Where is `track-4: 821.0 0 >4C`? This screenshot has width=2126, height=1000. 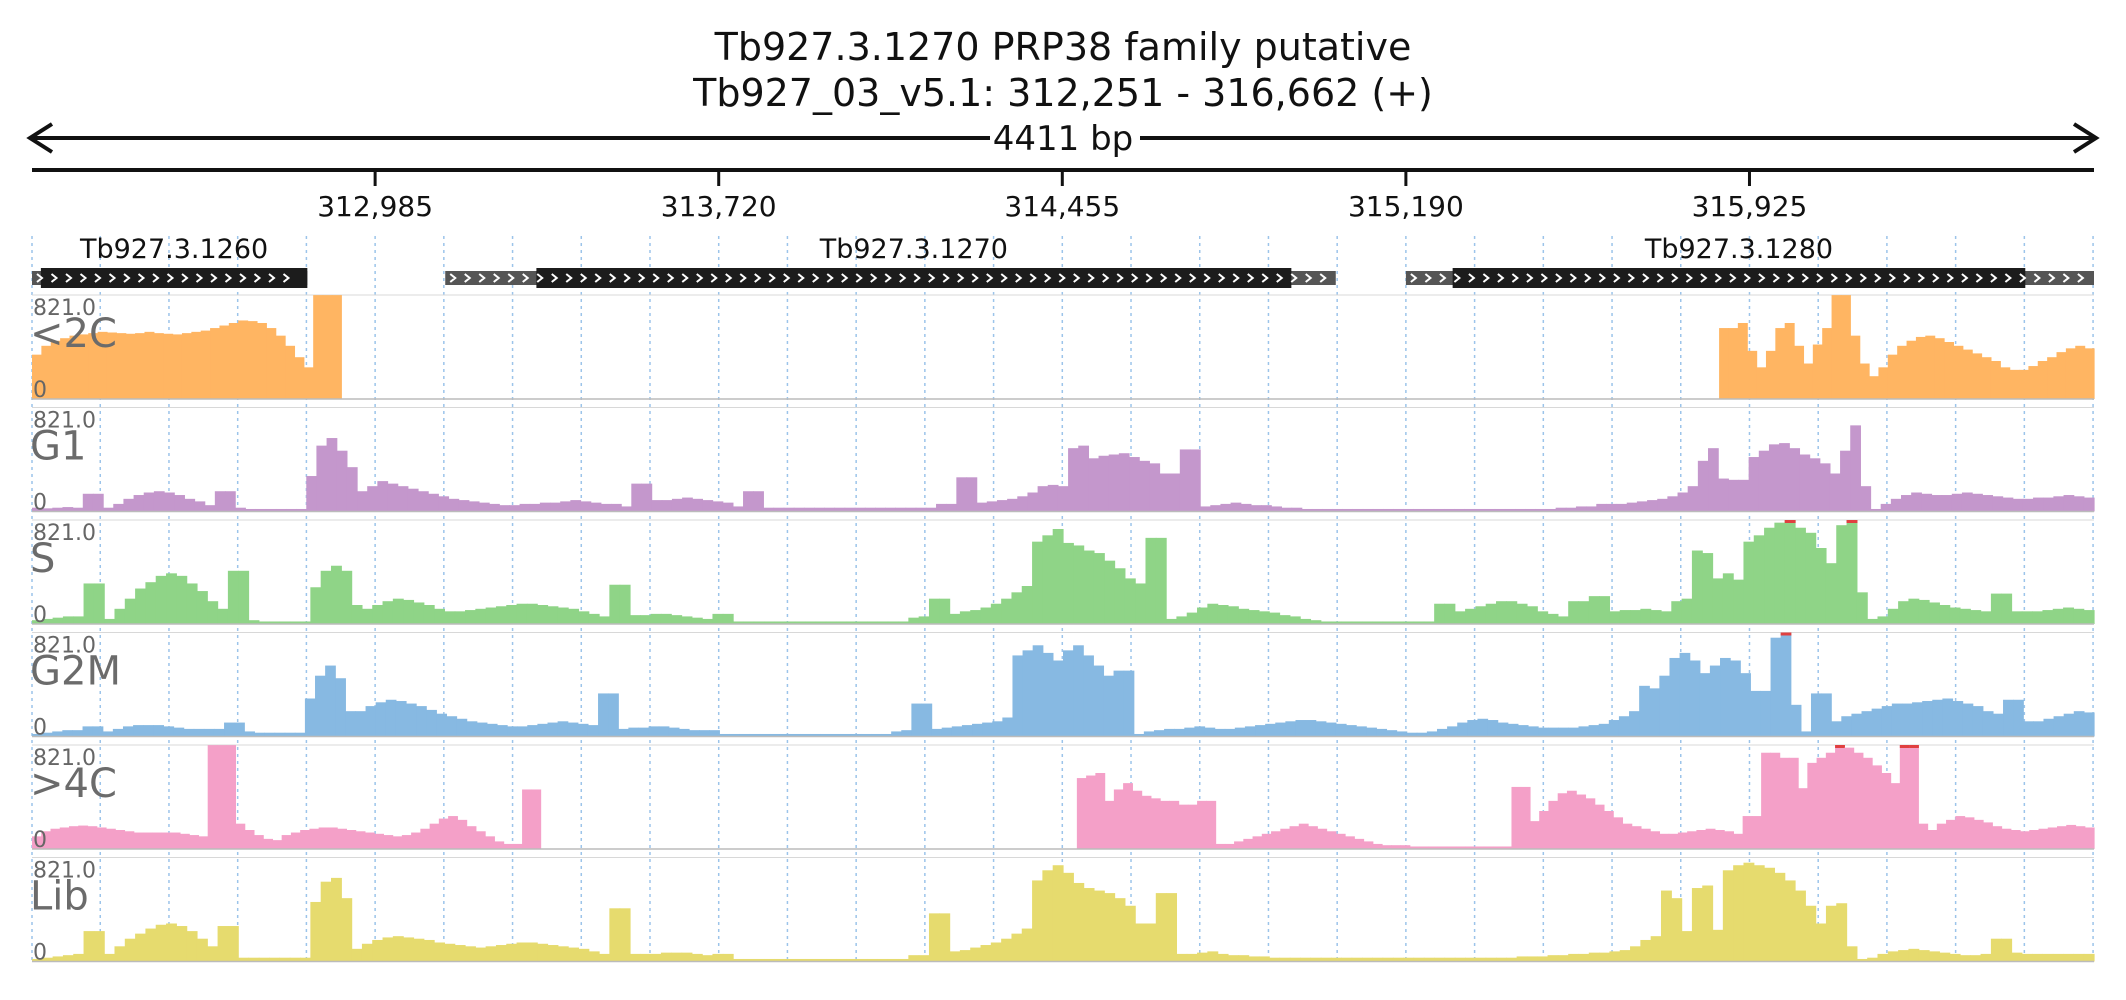 track-4: 821.0 0 >4C is located at coordinates (1062, 798).